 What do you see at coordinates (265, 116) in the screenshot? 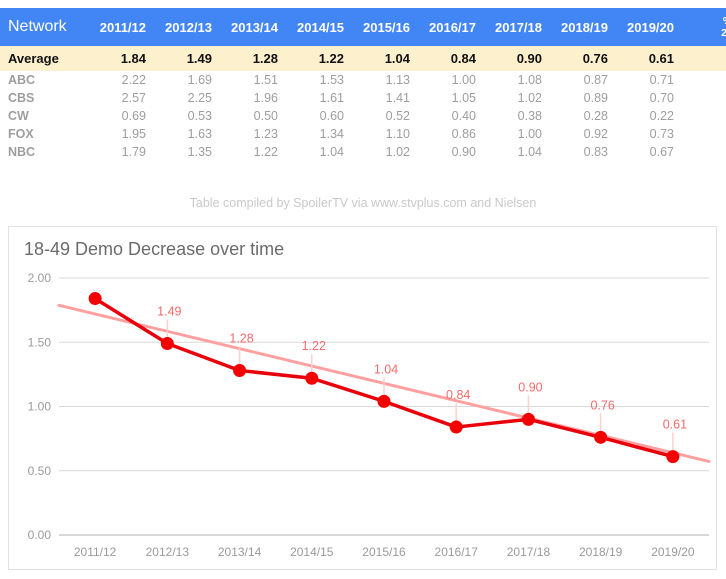
I see `cell-cw-2013-14: 0.50` at bounding box center [265, 116].